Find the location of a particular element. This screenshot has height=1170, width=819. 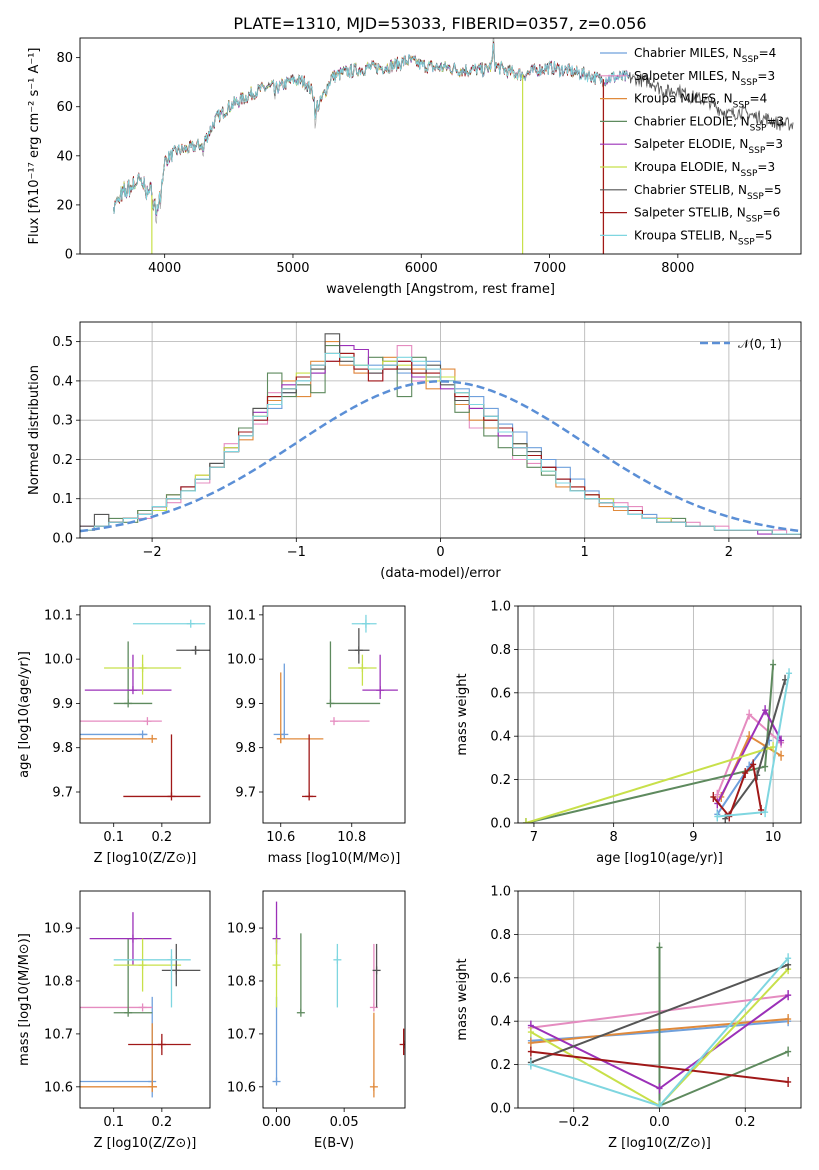

x-tick-label: −2 is located at coordinates (152, 552).